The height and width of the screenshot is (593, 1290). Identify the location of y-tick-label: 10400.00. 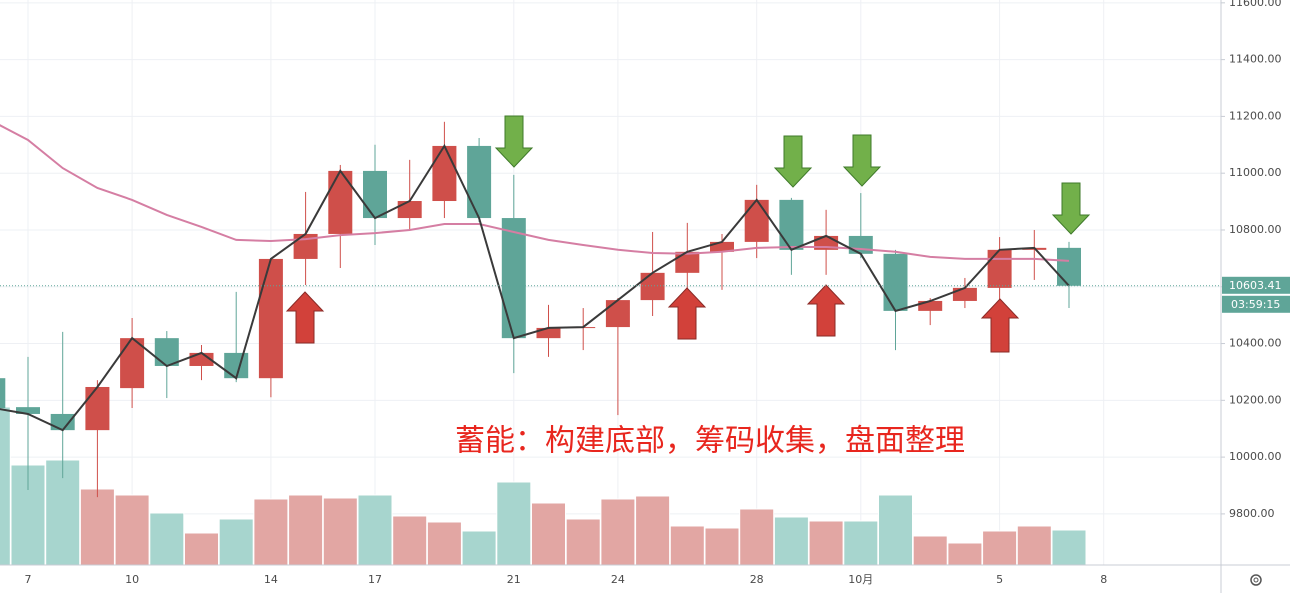
(1255, 343).